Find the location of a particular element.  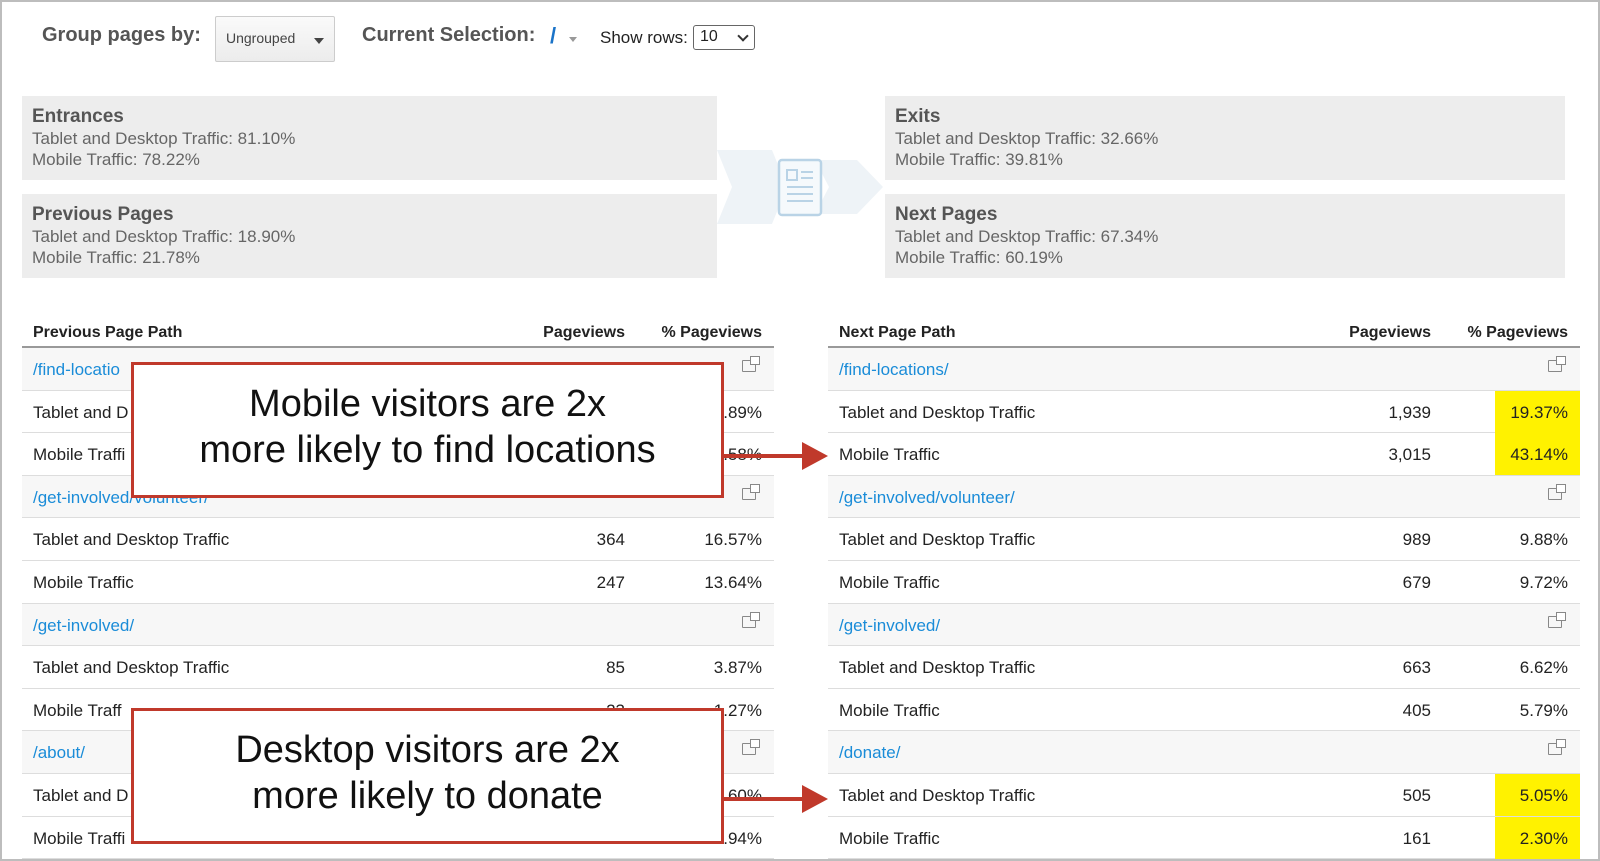

table-row: Mobile Traffic 161 2.30% is located at coordinates (1204, 838).